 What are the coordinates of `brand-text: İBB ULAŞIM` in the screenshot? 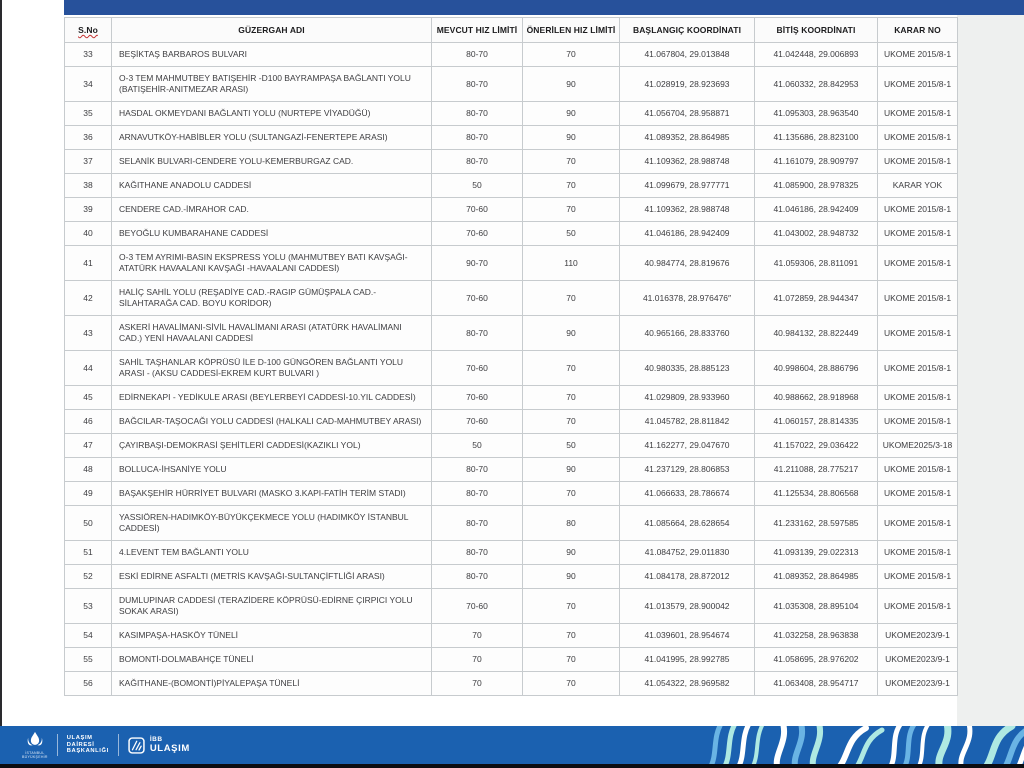 It's located at (170, 744).